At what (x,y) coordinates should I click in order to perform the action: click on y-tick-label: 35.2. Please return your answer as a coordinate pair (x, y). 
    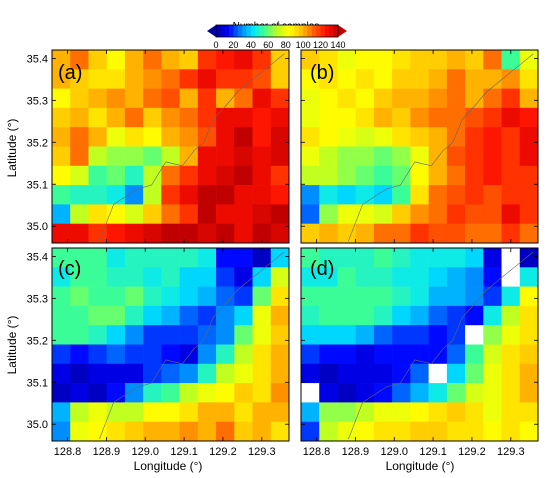
    Looking at the image, I should click on (37, 341).